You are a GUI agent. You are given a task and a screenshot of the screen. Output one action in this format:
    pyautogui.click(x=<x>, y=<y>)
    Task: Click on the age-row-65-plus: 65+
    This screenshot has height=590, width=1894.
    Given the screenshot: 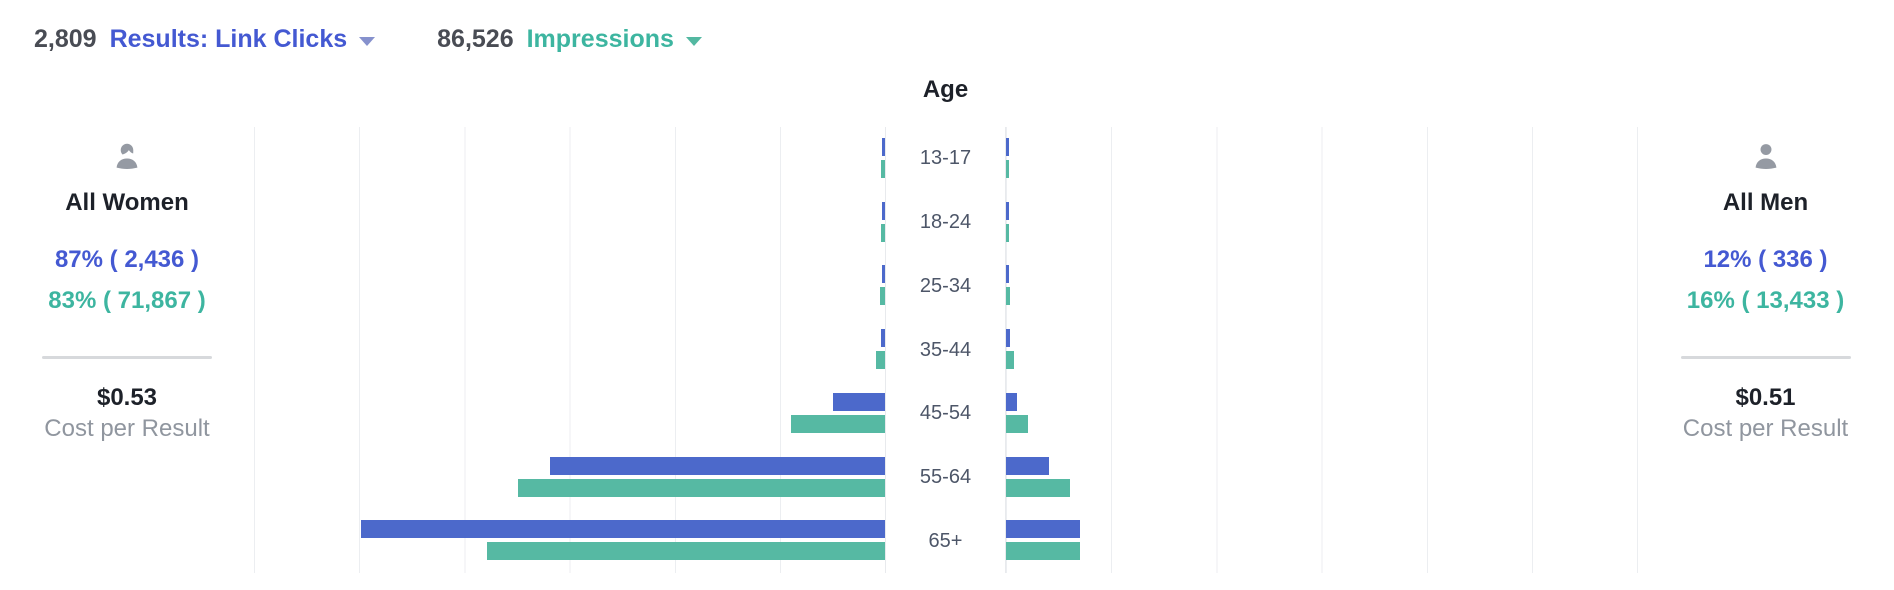 What is the action you would take?
    pyautogui.click(x=945, y=541)
    